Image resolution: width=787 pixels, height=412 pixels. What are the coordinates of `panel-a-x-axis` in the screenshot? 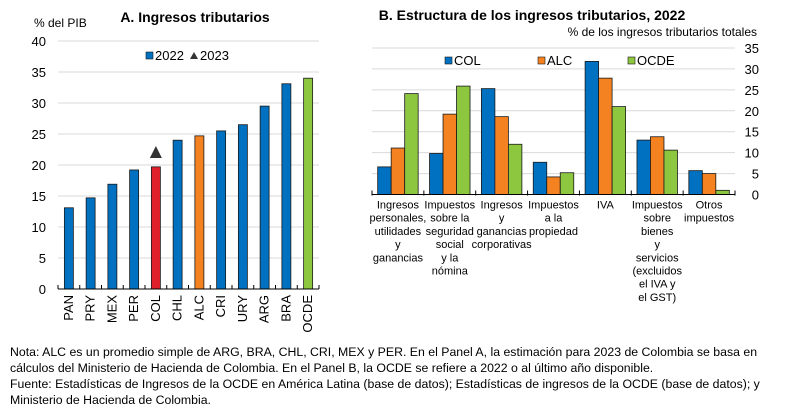 It's located at (188, 287).